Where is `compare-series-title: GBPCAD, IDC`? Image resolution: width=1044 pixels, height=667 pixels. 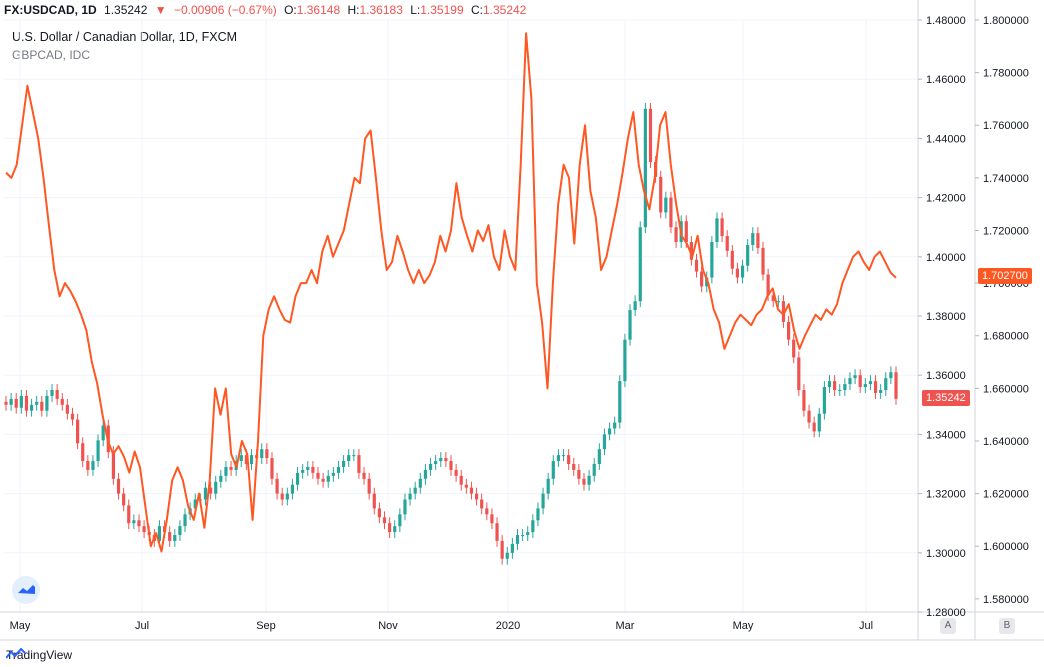
compare-series-title: GBPCAD, IDC is located at coordinates (51, 55).